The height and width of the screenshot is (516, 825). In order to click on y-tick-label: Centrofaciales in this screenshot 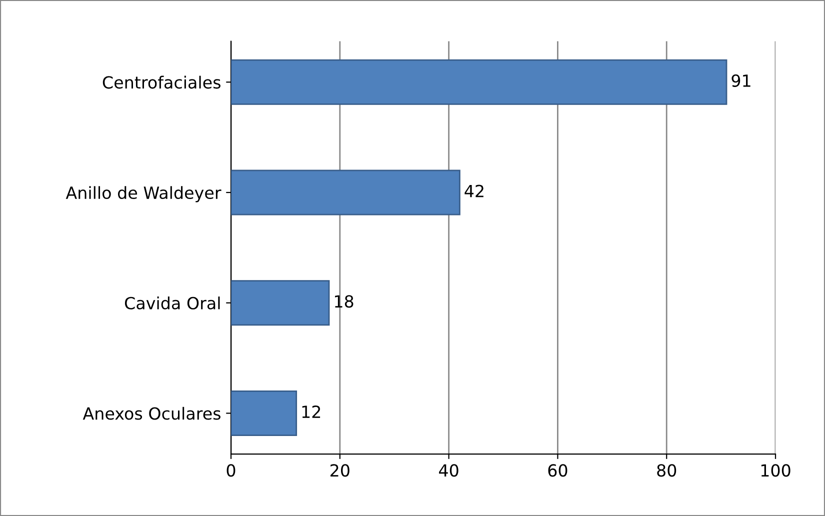, I will do `click(161, 82)`.